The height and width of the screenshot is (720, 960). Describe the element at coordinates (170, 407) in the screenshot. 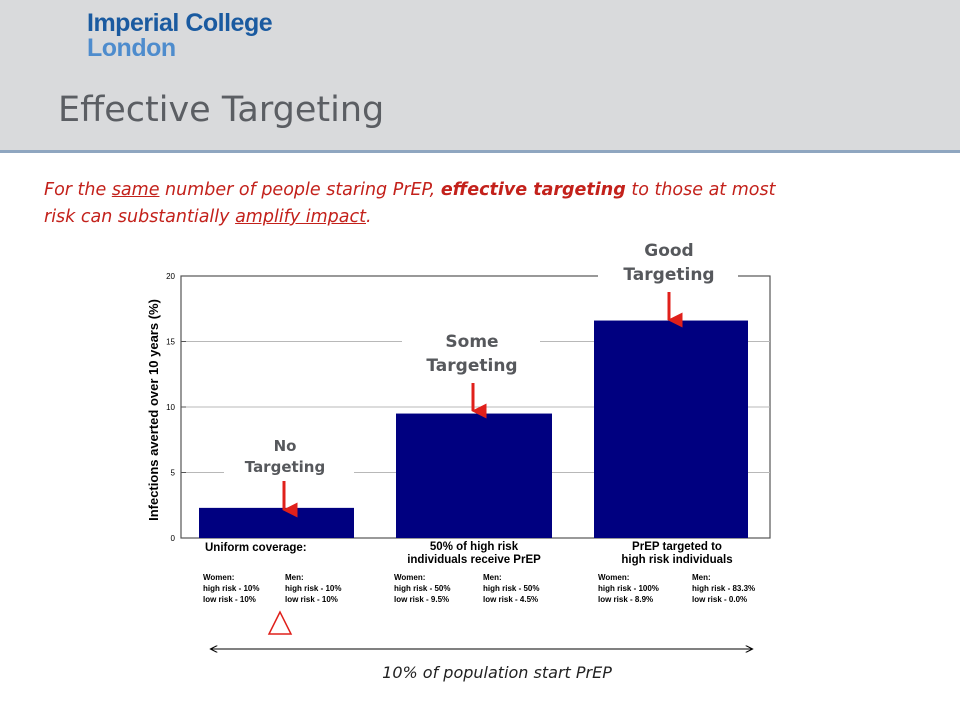

I see `y-tick-label: 10` at that location.